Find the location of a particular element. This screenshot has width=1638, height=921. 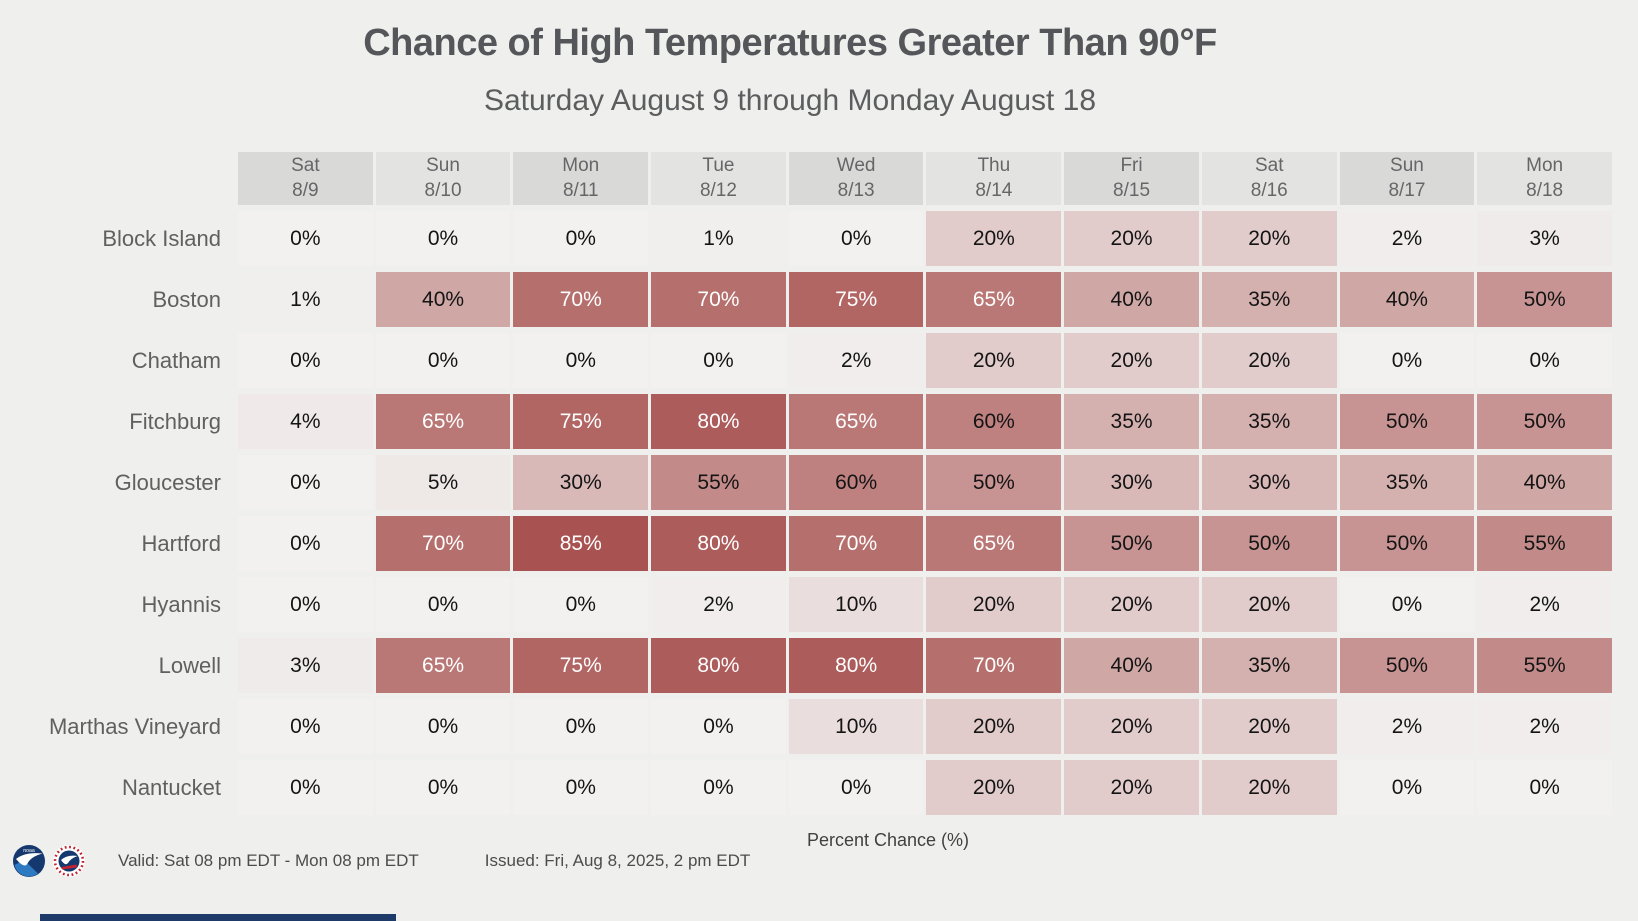

column-day: Thu is located at coordinates (994, 165).